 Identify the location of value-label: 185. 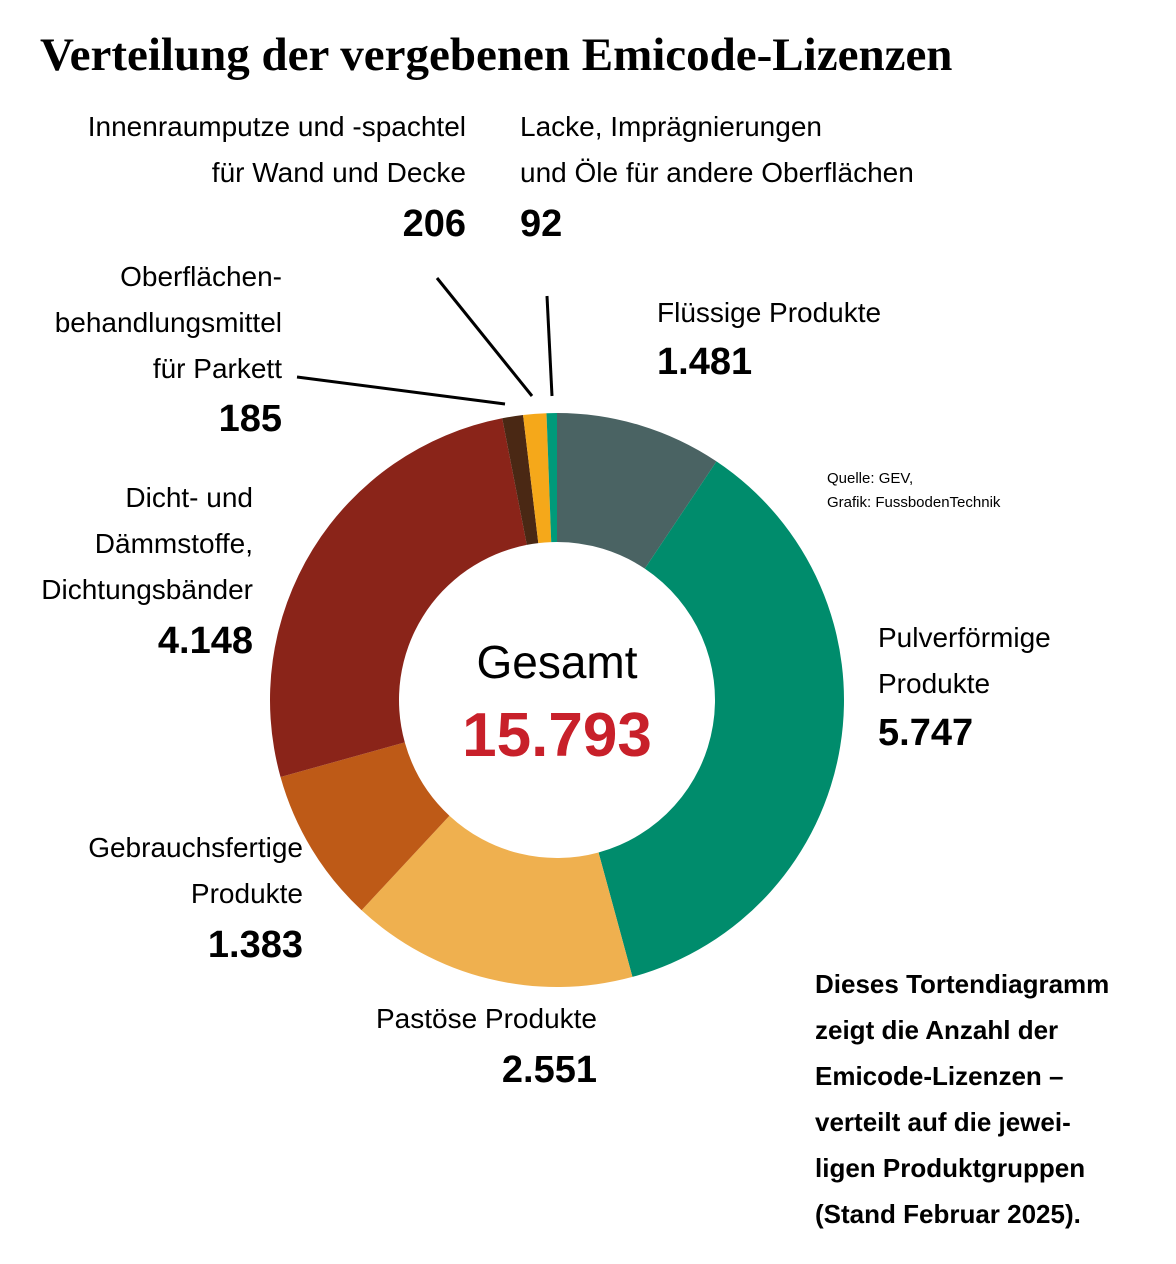
(250, 419).